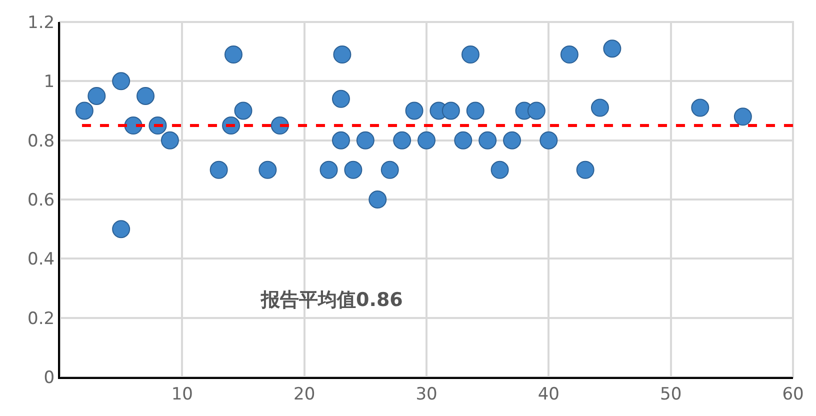 The height and width of the screenshot is (416, 816). What do you see at coordinates (671, 394) in the screenshot?
I see `x-tick-label: 50` at bounding box center [671, 394].